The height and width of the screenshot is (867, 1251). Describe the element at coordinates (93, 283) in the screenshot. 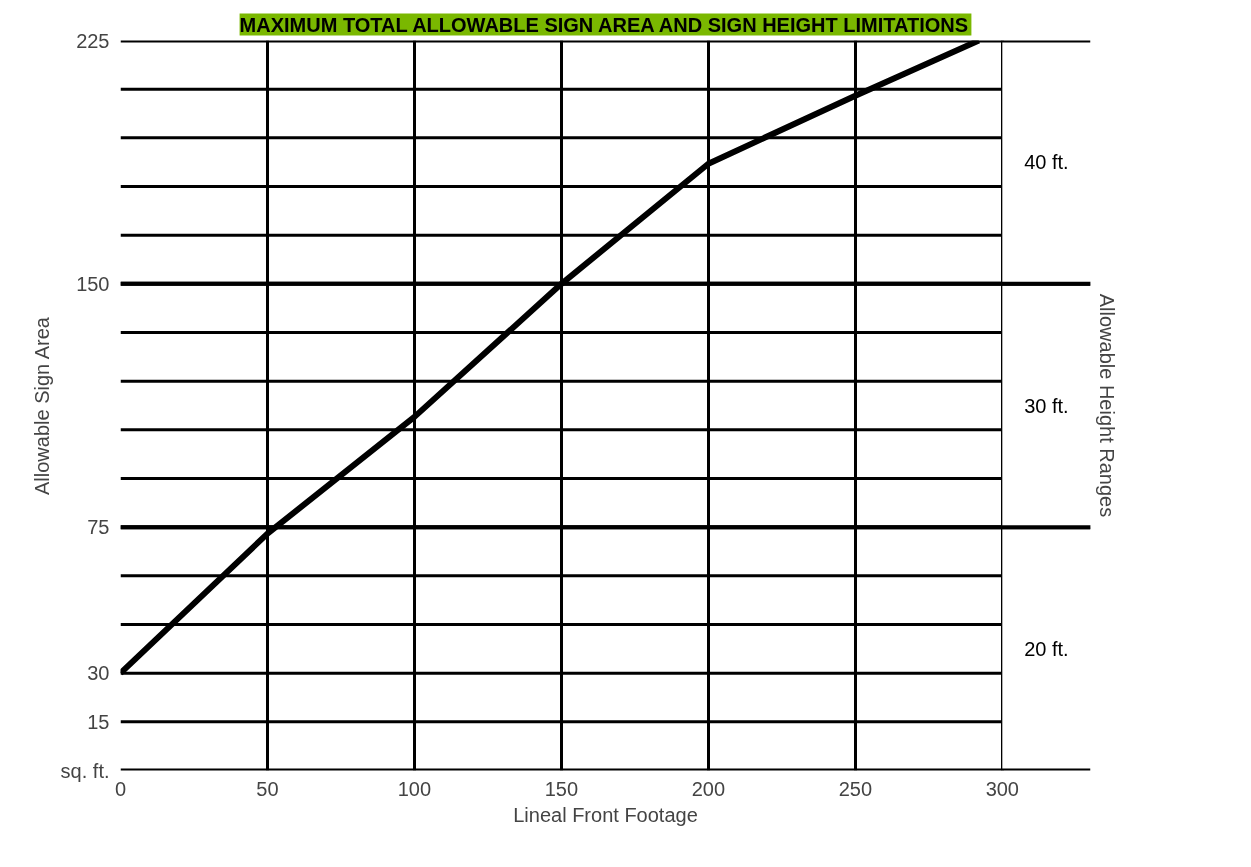

I see `y-tick-label: 150` at that location.